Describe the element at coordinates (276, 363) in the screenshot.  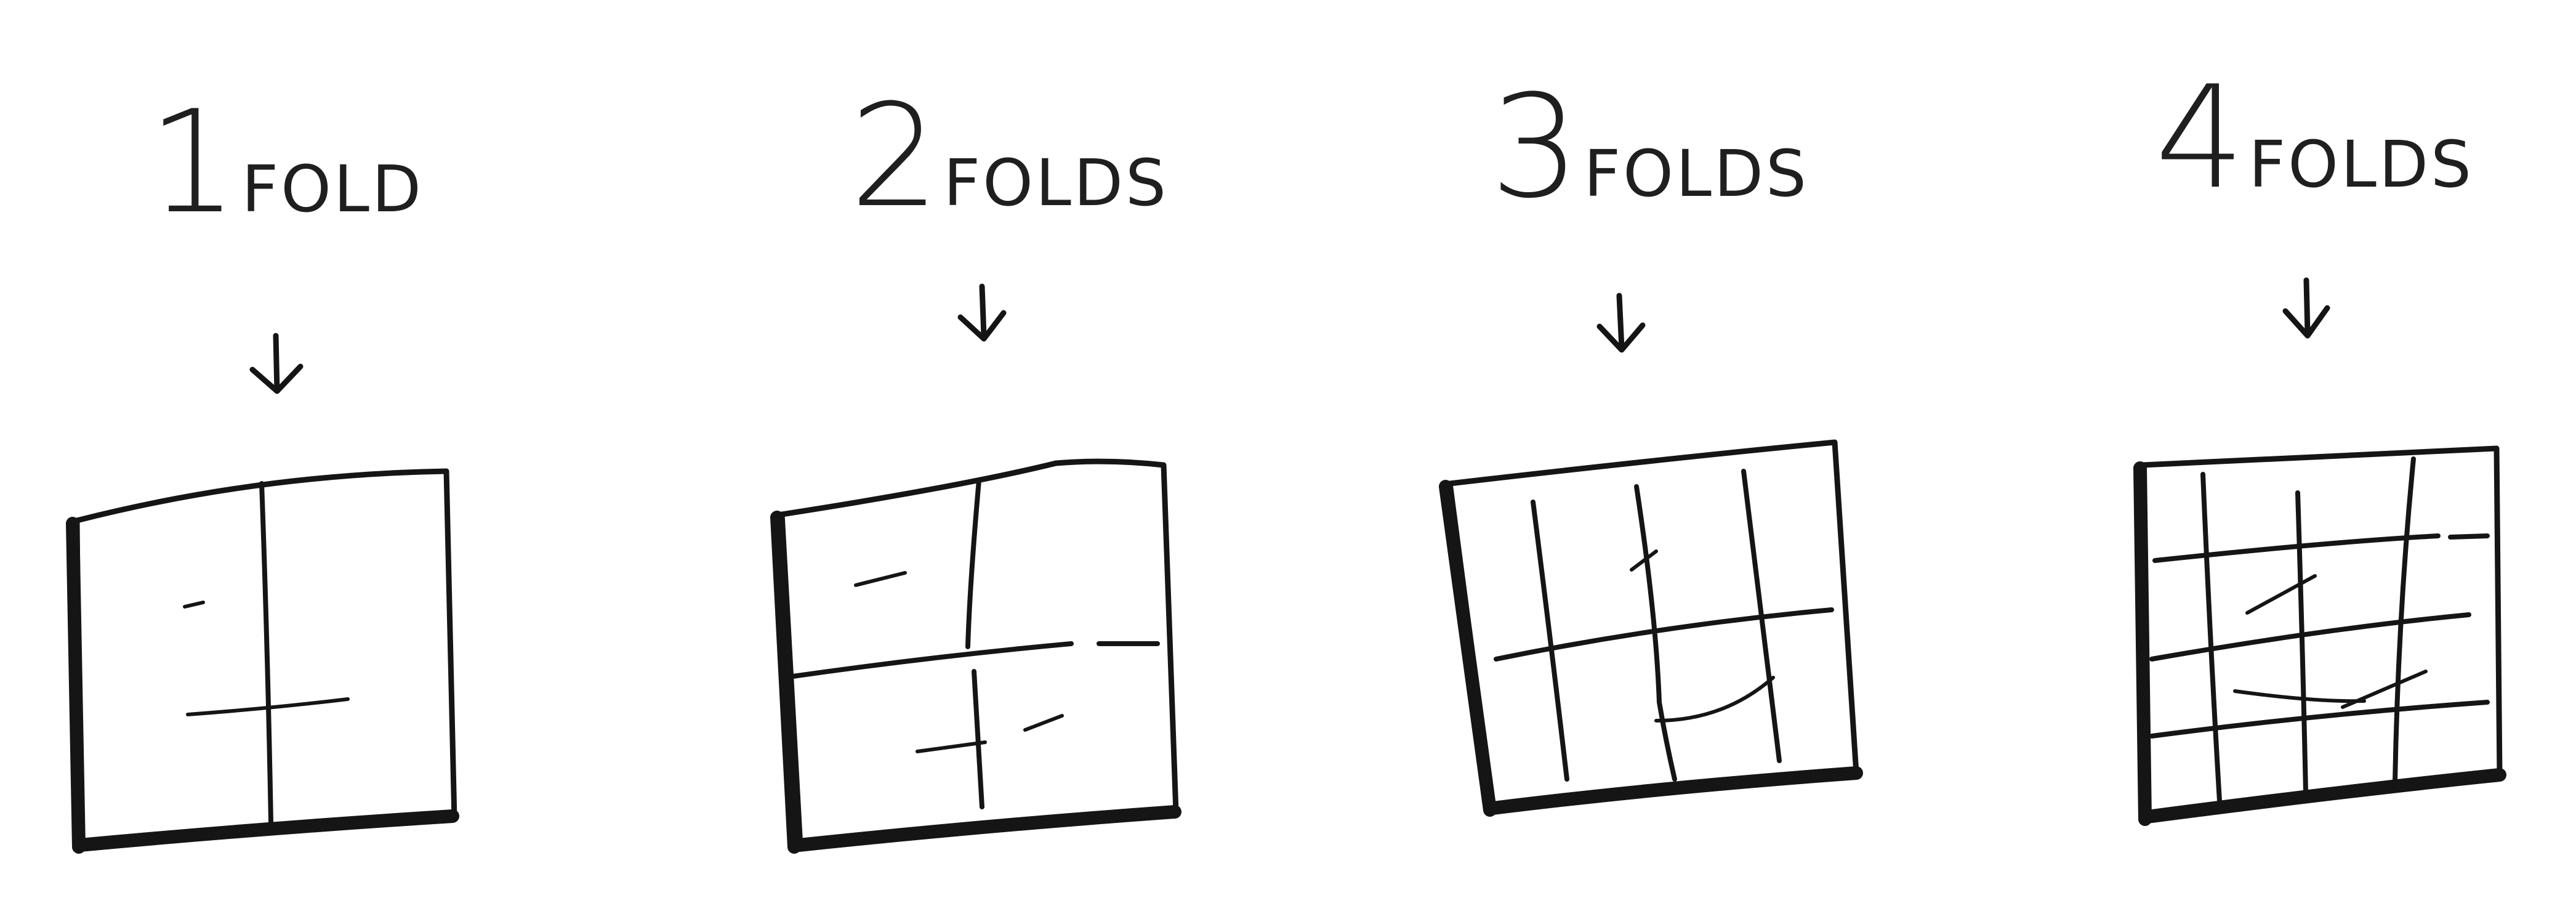
I see `panel-1-arrow-icon` at that location.